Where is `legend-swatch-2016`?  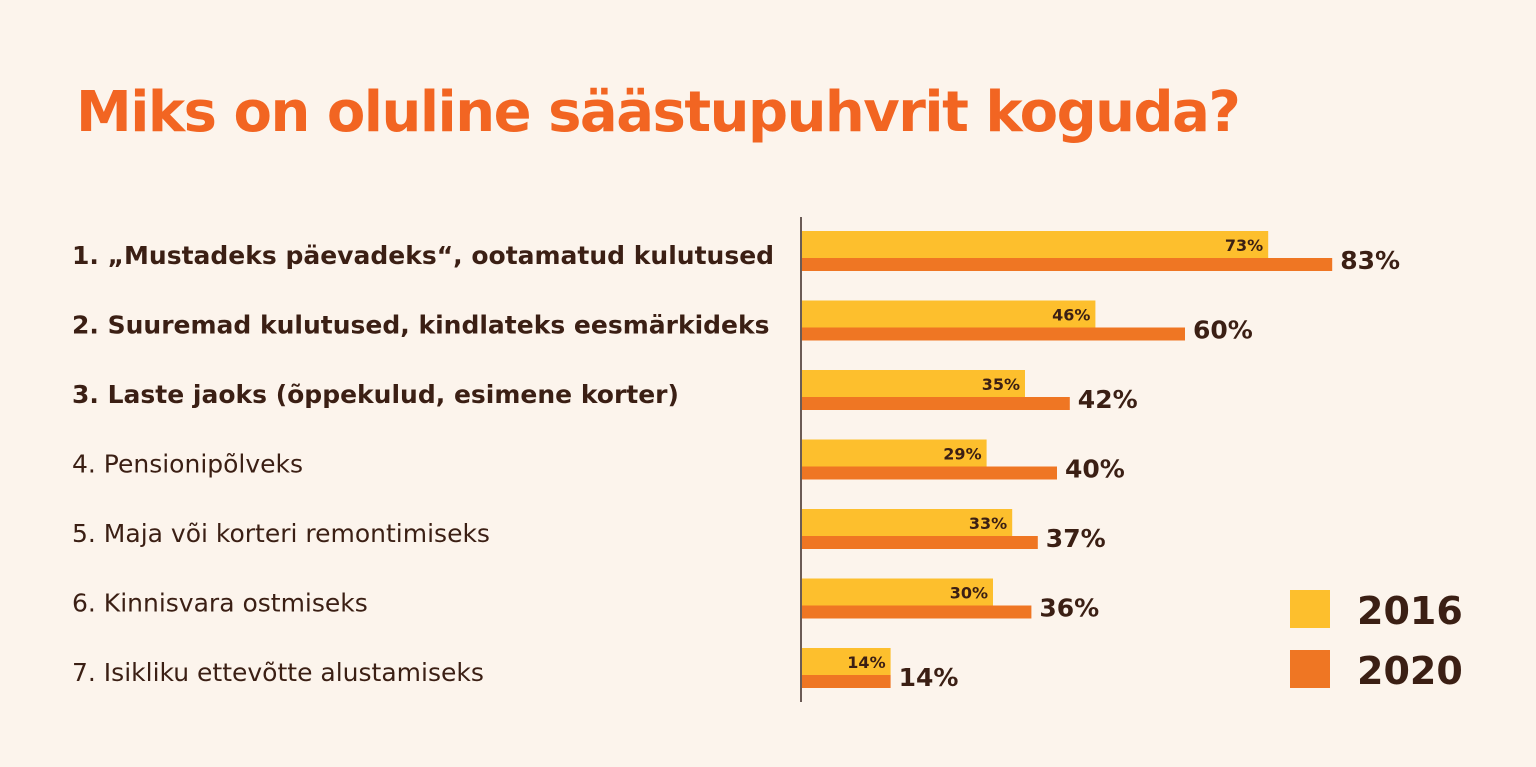 legend-swatch-2016 is located at coordinates (1310, 609).